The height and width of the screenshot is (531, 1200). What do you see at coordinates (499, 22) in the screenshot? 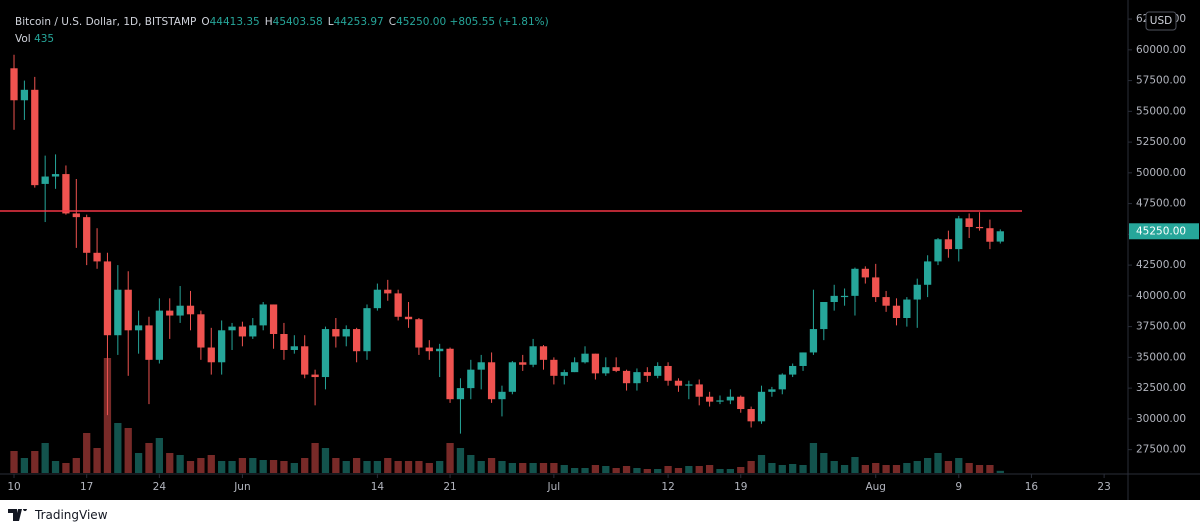
I see `change: +805.55 (+1.81%)` at bounding box center [499, 22].